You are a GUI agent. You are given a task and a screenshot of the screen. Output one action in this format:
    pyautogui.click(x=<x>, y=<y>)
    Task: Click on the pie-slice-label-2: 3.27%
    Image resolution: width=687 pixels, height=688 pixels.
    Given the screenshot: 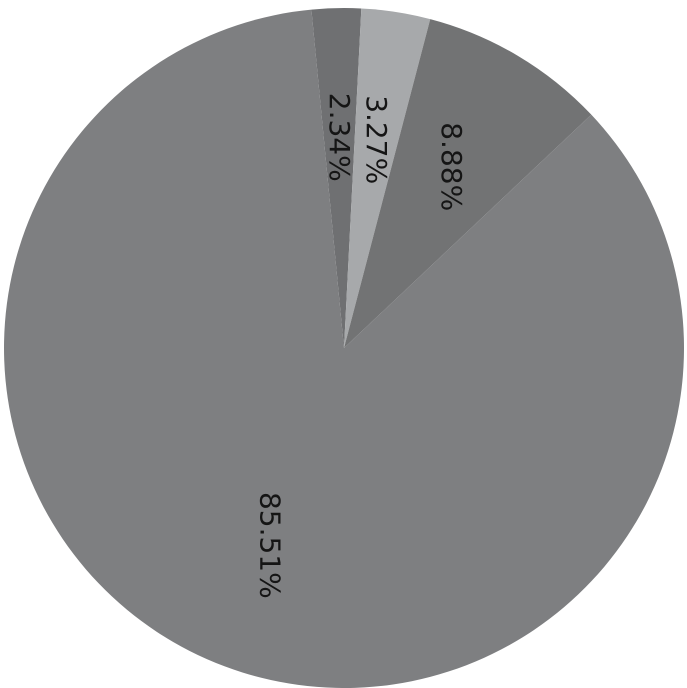 What is the action you would take?
    pyautogui.click(x=376, y=139)
    